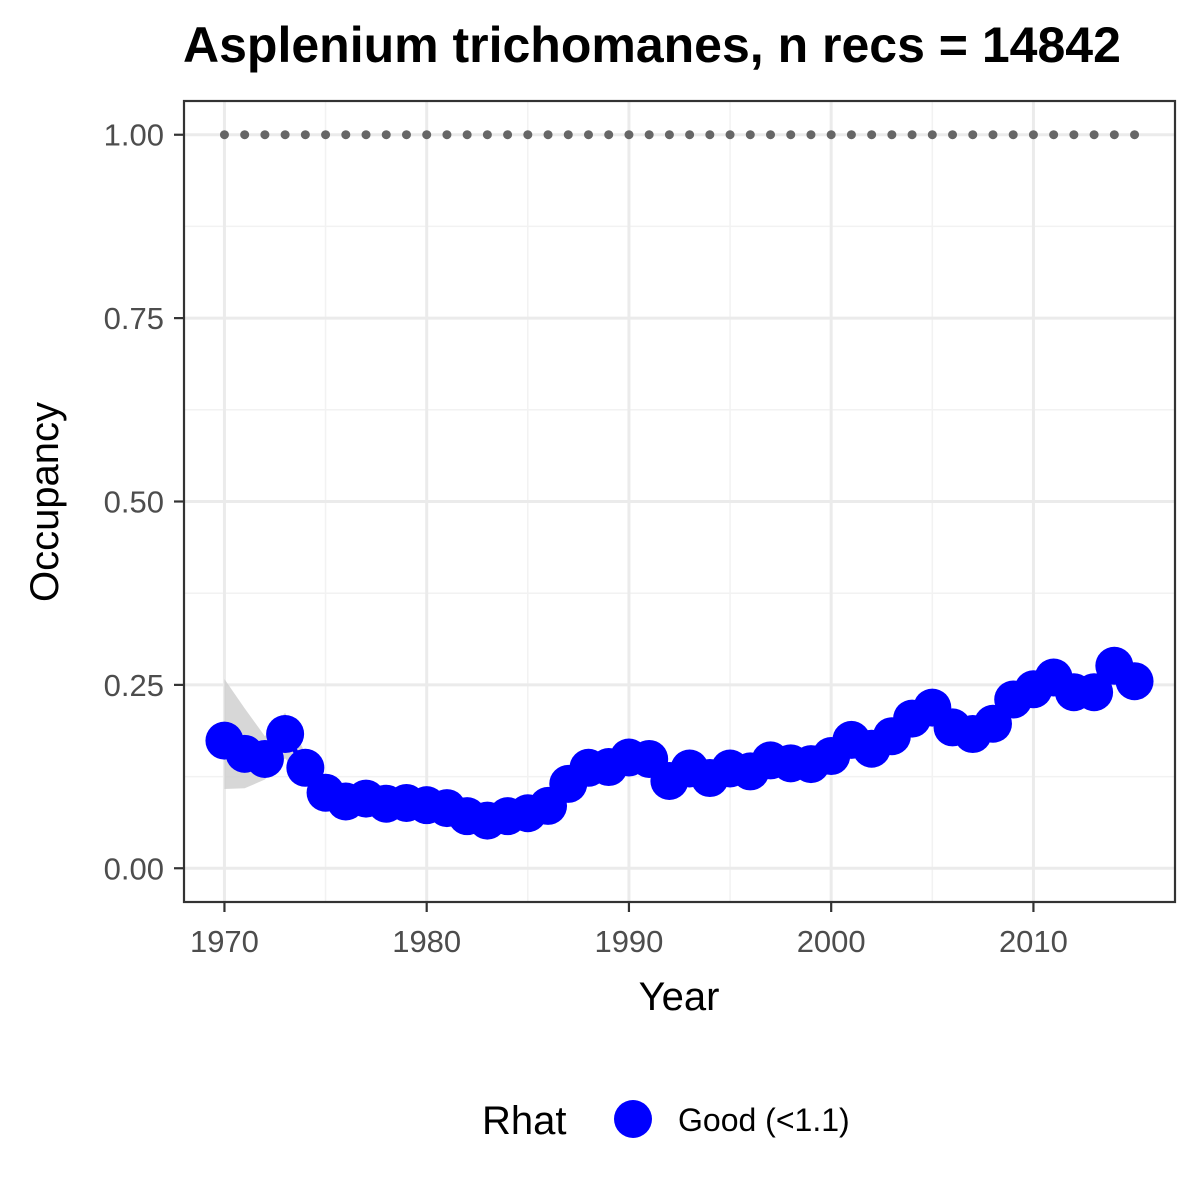  What do you see at coordinates (134, 135) in the screenshot?
I see `y-tick-label-1.00: 1.00` at bounding box center [134, 135].